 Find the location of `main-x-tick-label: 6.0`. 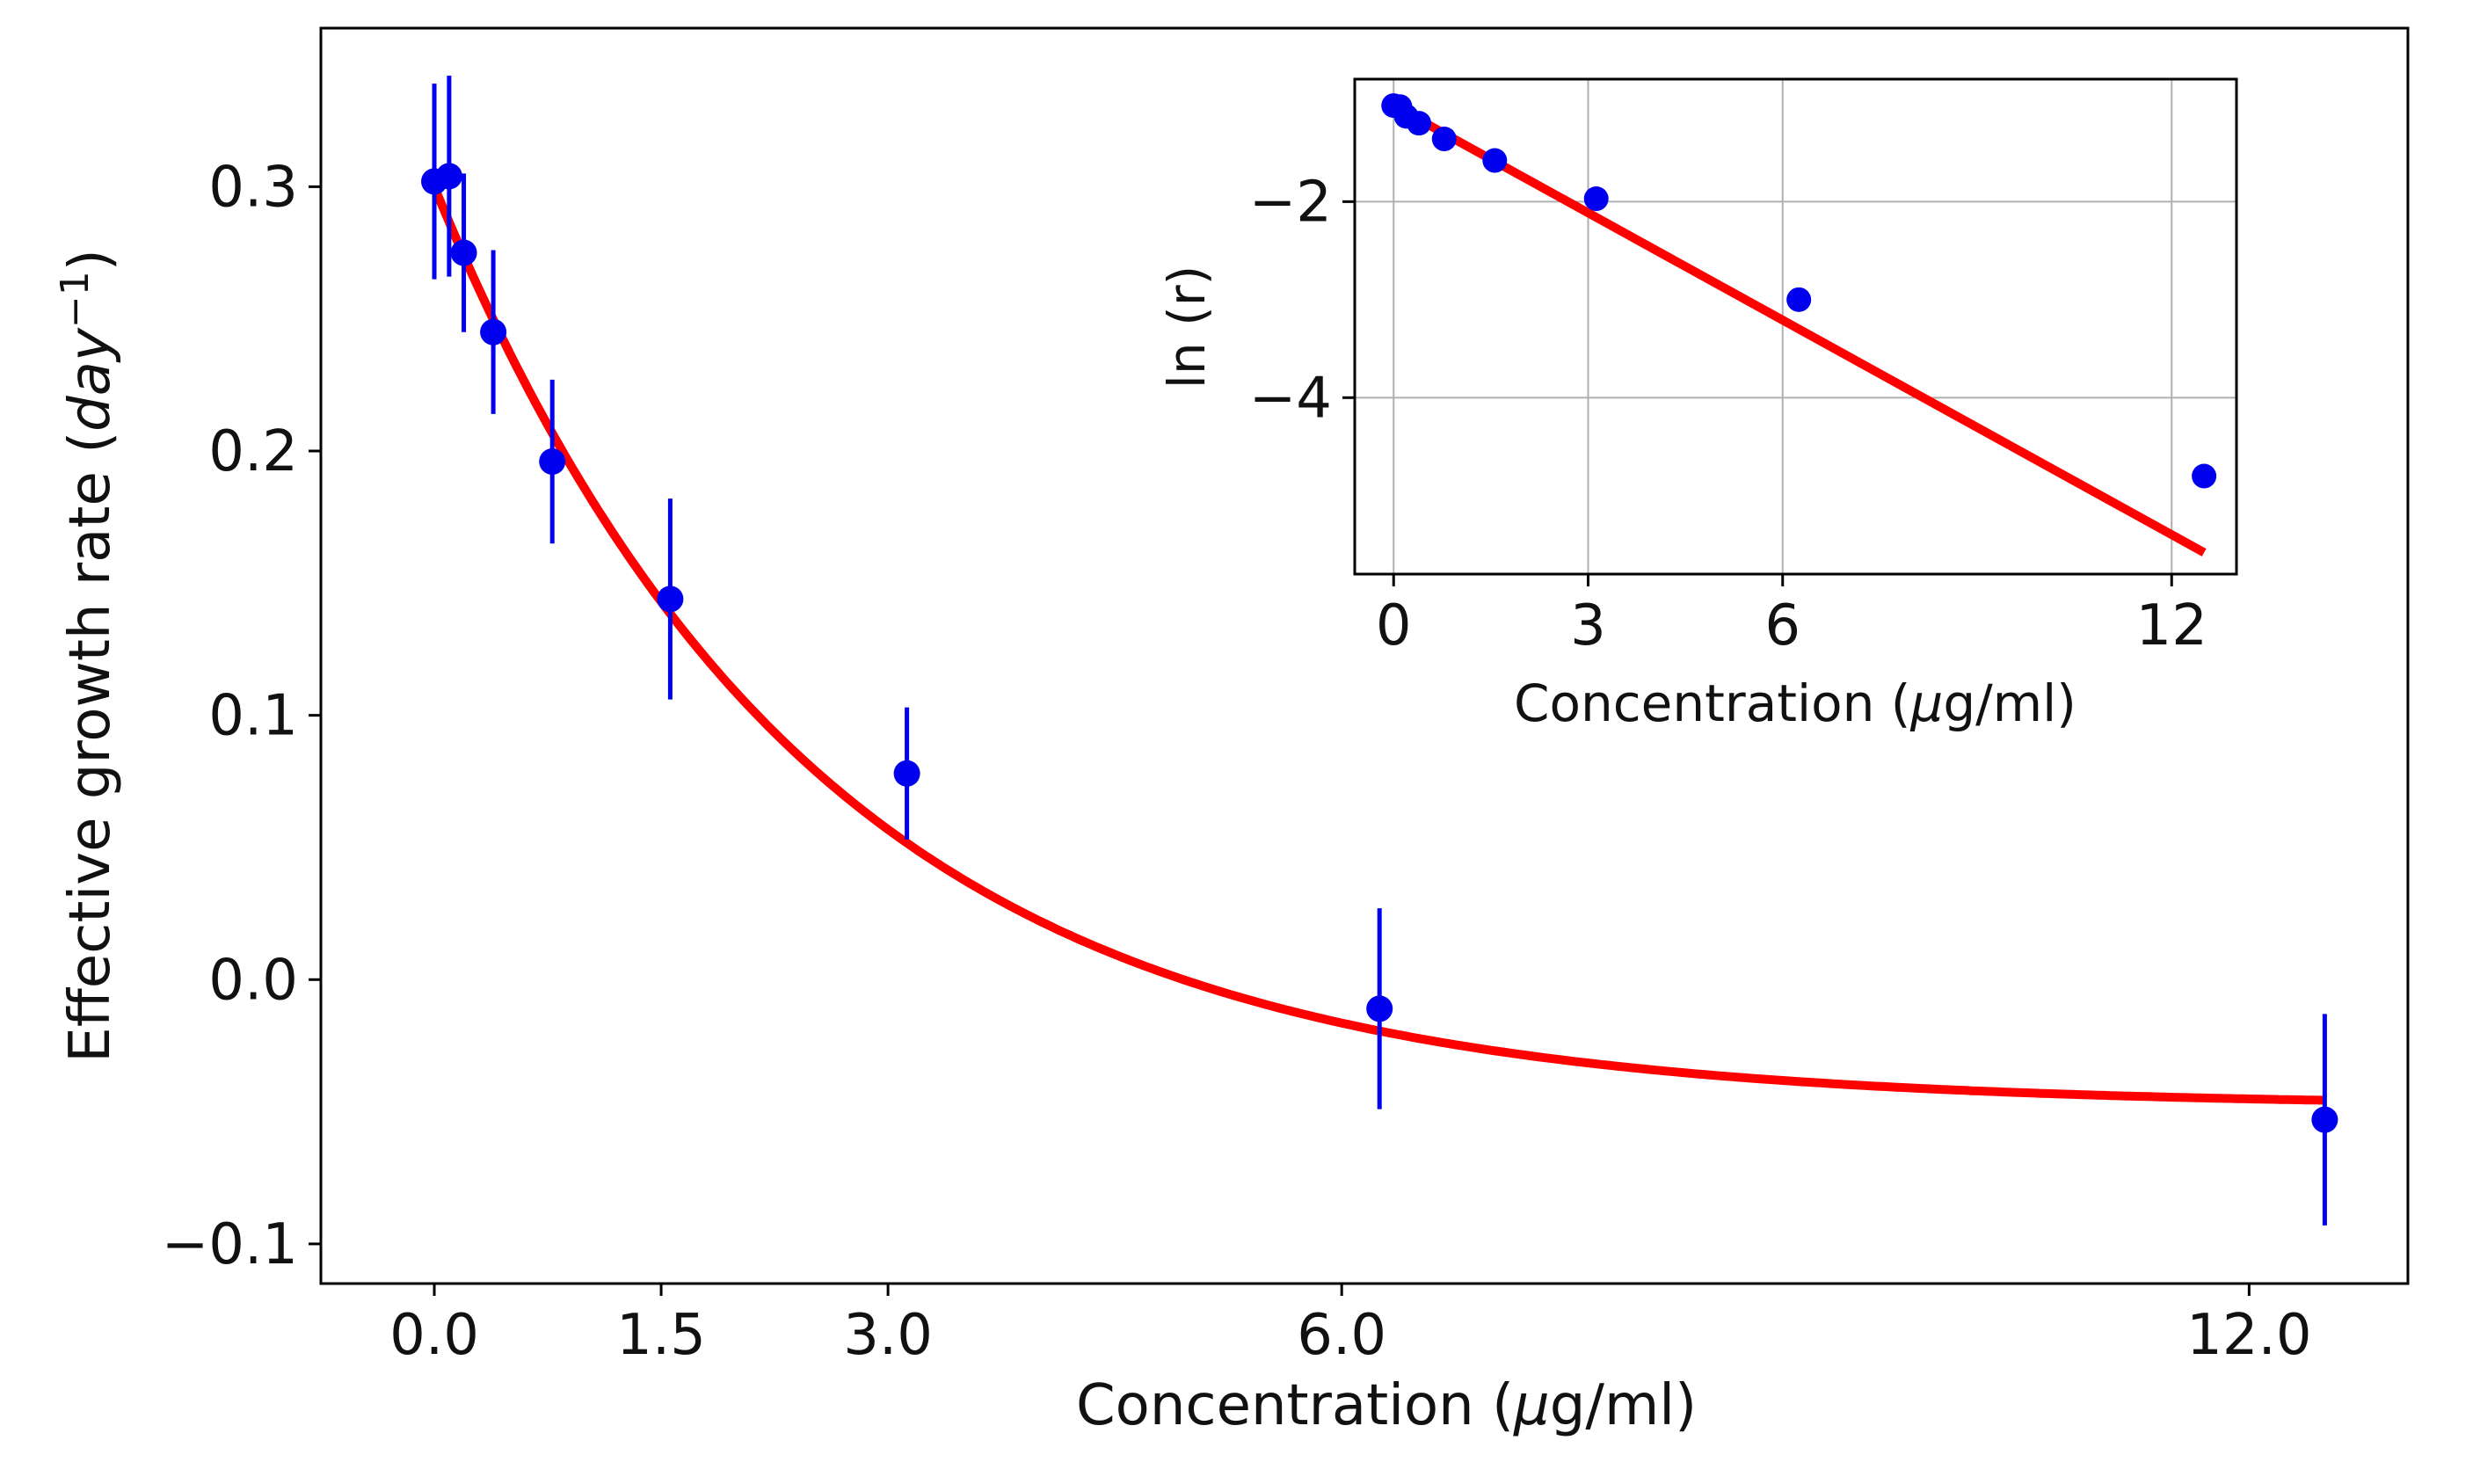

main-x-tick-label: 6.0 is located at coordinates (1341, 1335).